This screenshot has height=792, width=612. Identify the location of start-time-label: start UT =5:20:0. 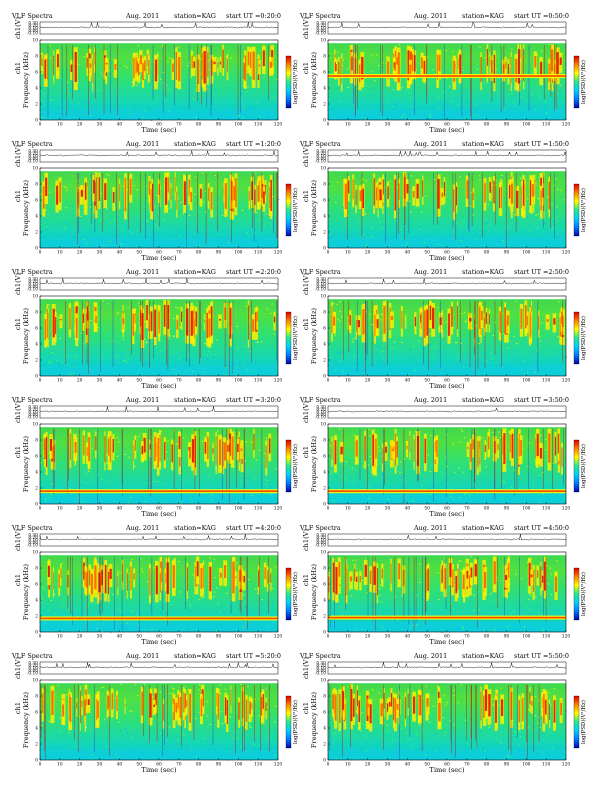
(253, 656).